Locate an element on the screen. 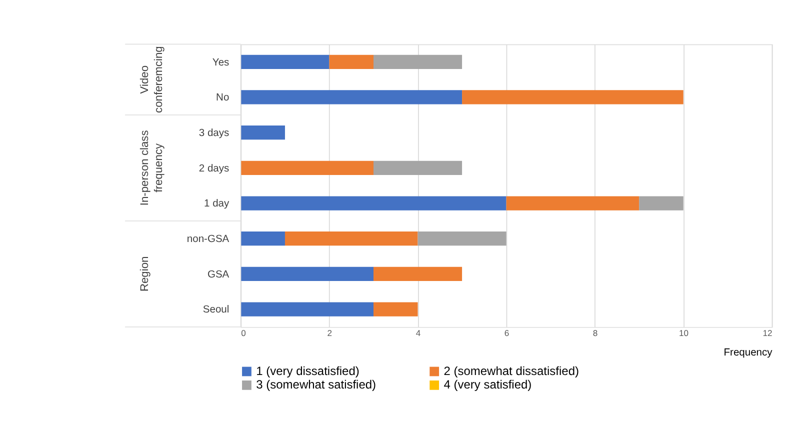  x-tick-label: 12 is located at coordinates (767, 333).